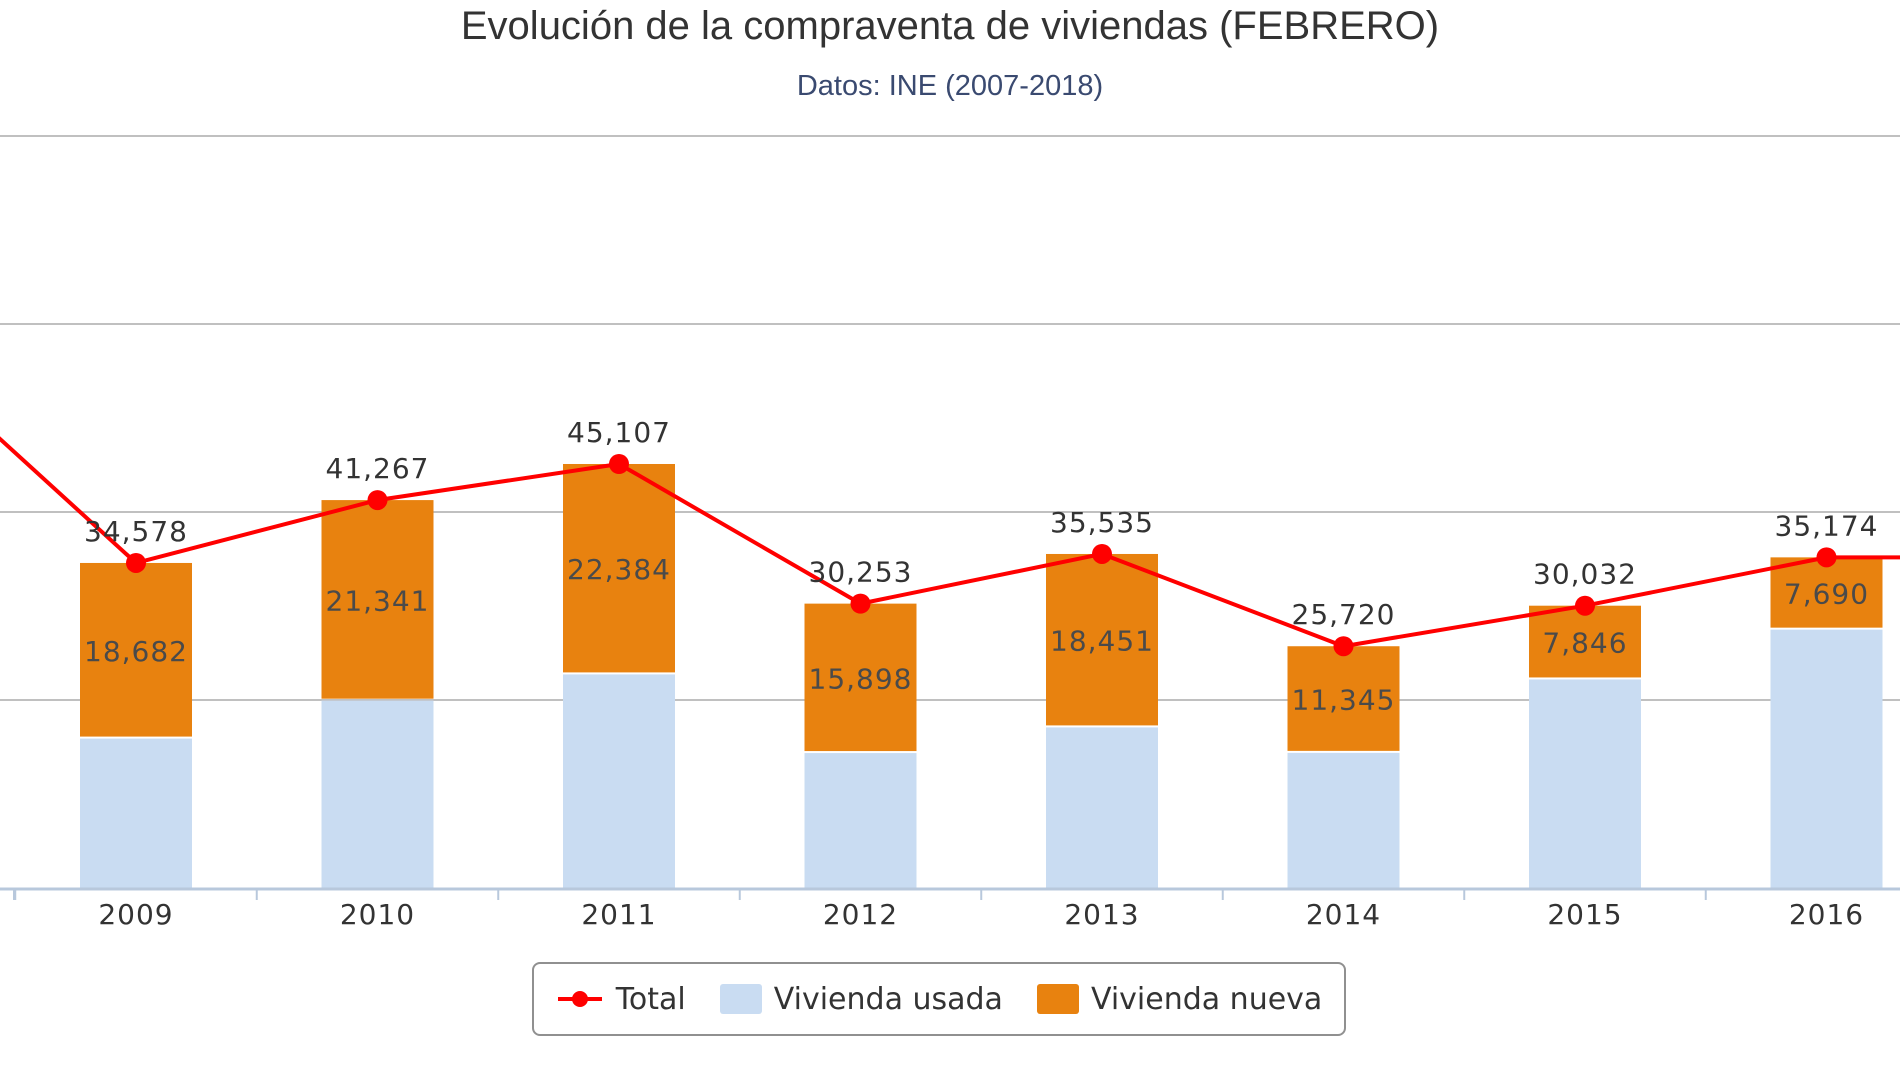  I want to click on bar-usada-2010, so click(377, 794).